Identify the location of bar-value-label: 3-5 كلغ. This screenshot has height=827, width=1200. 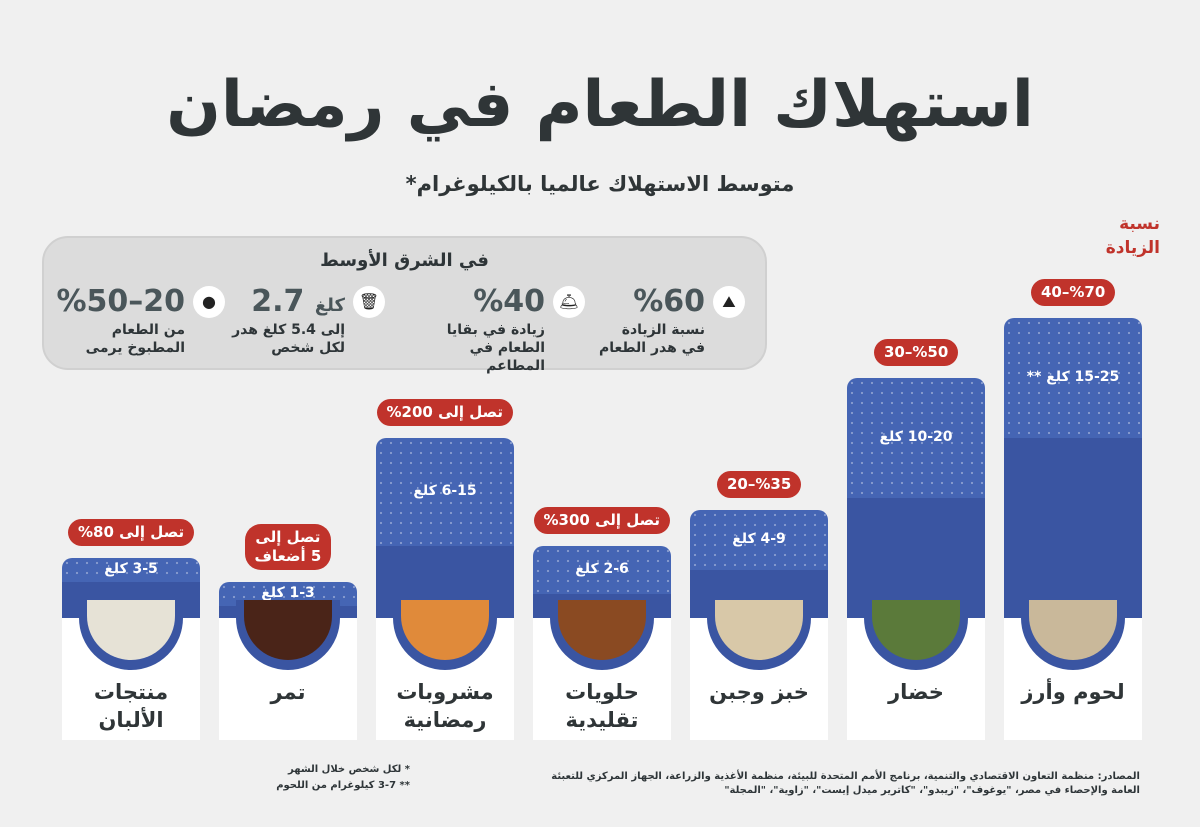
(131, 569).